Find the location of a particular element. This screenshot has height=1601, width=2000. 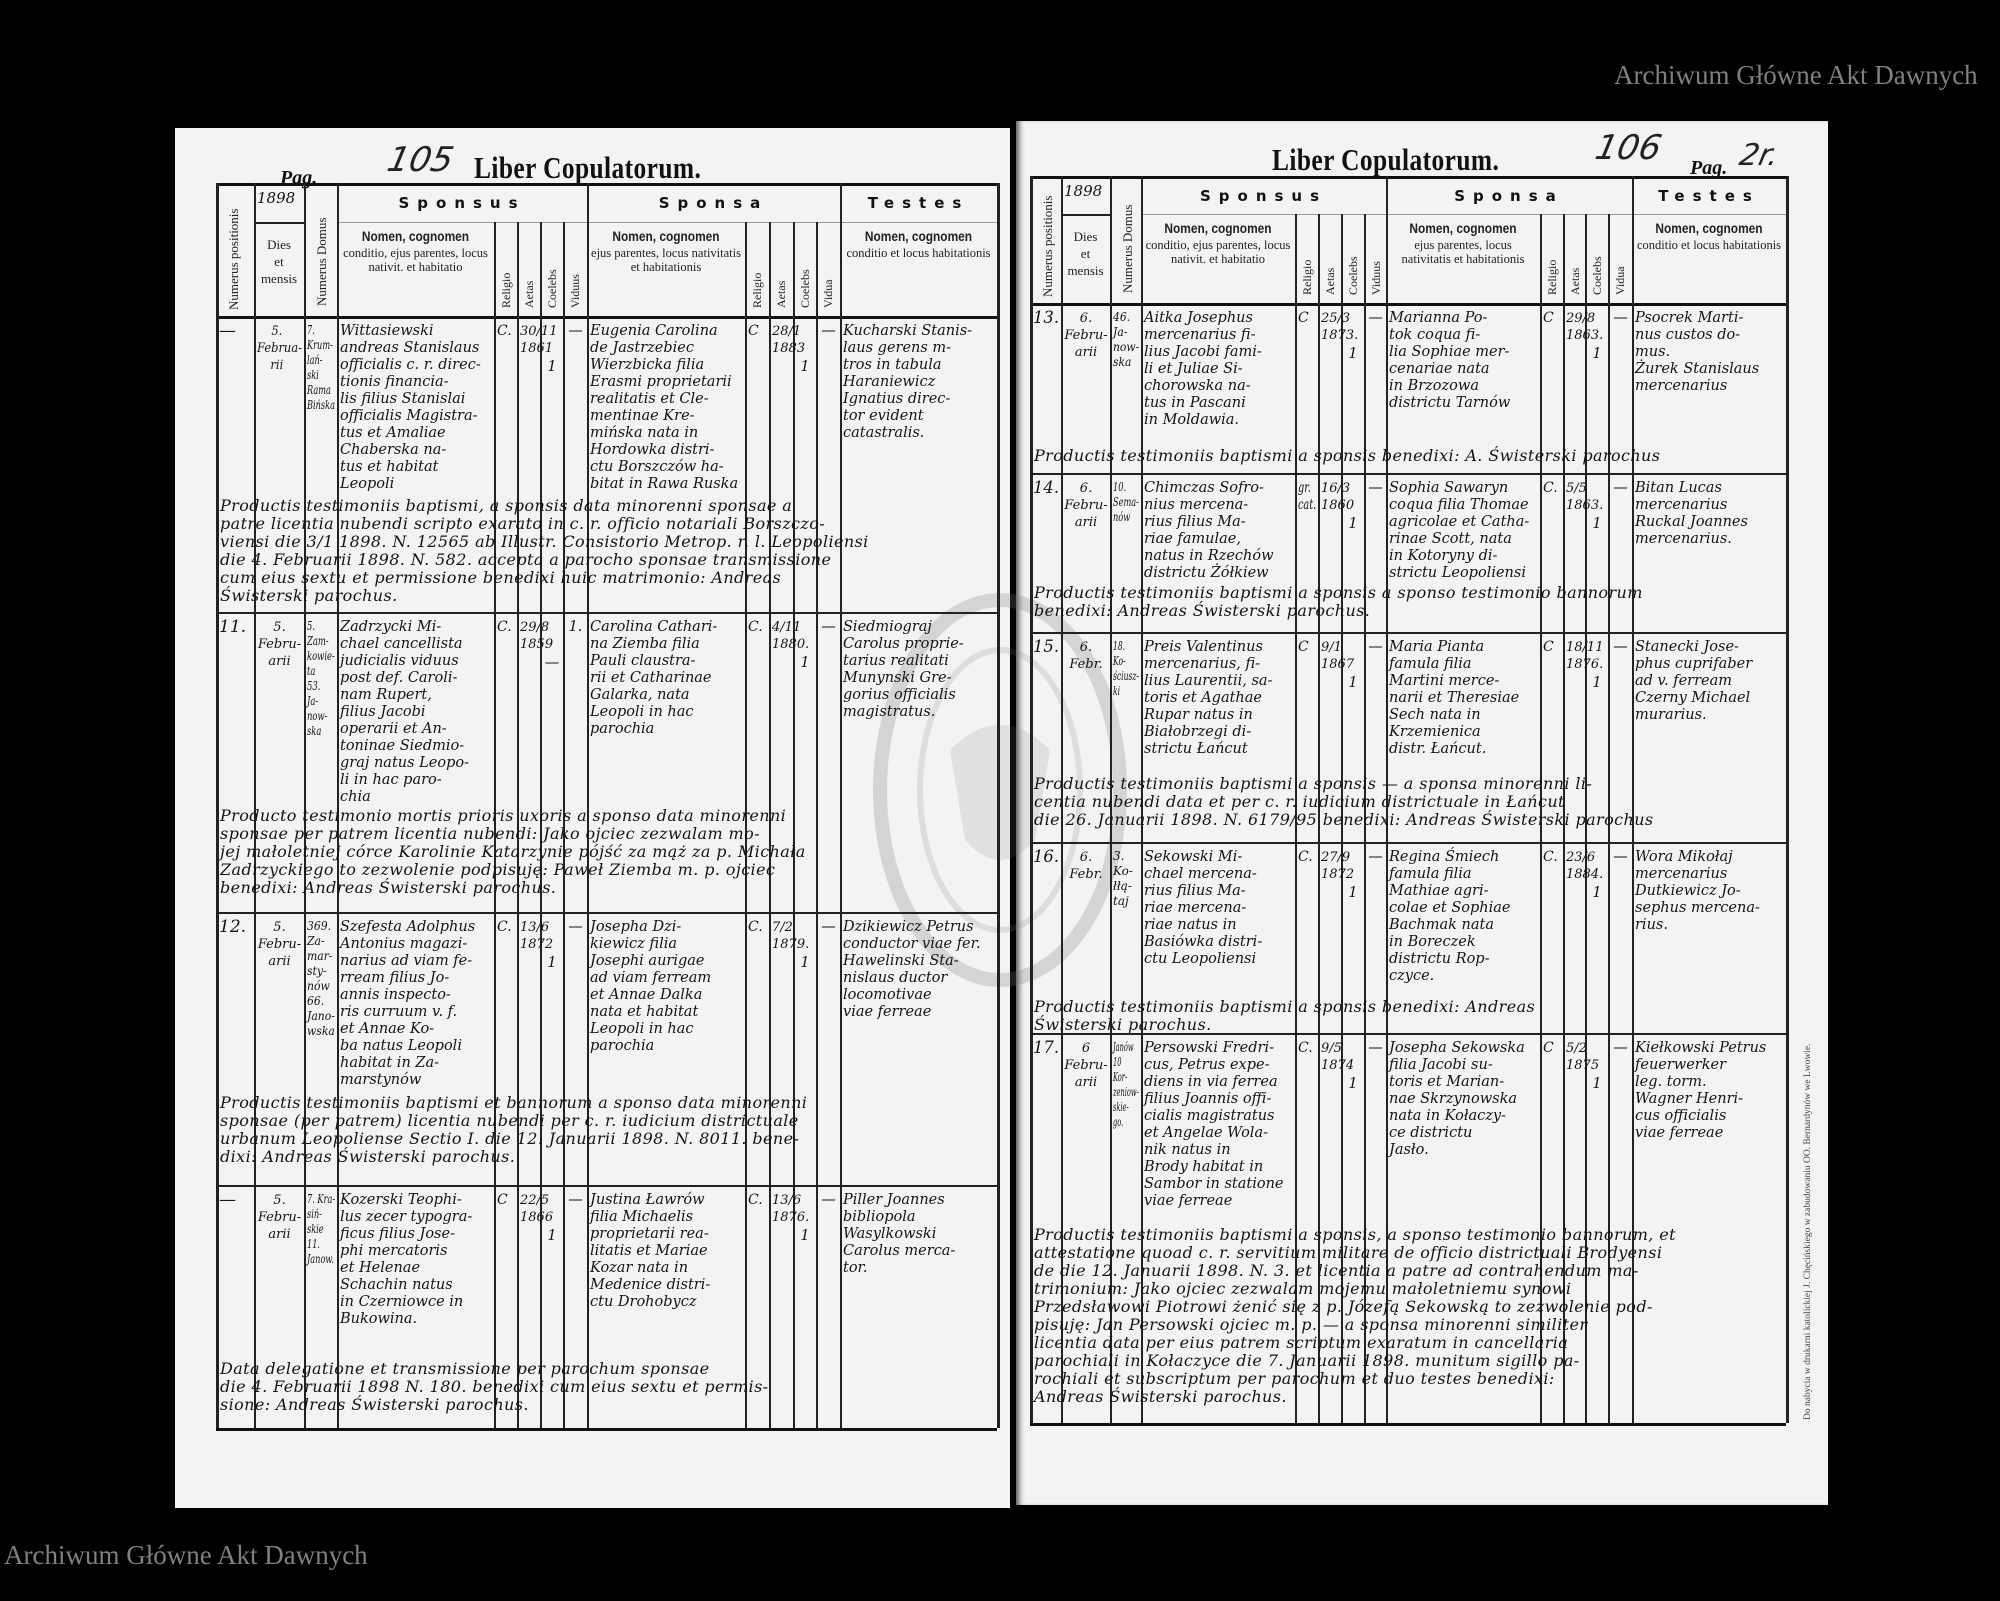

entry-domus: 18. Ko- ściusz- ki is located at coordinates (1126, 668).